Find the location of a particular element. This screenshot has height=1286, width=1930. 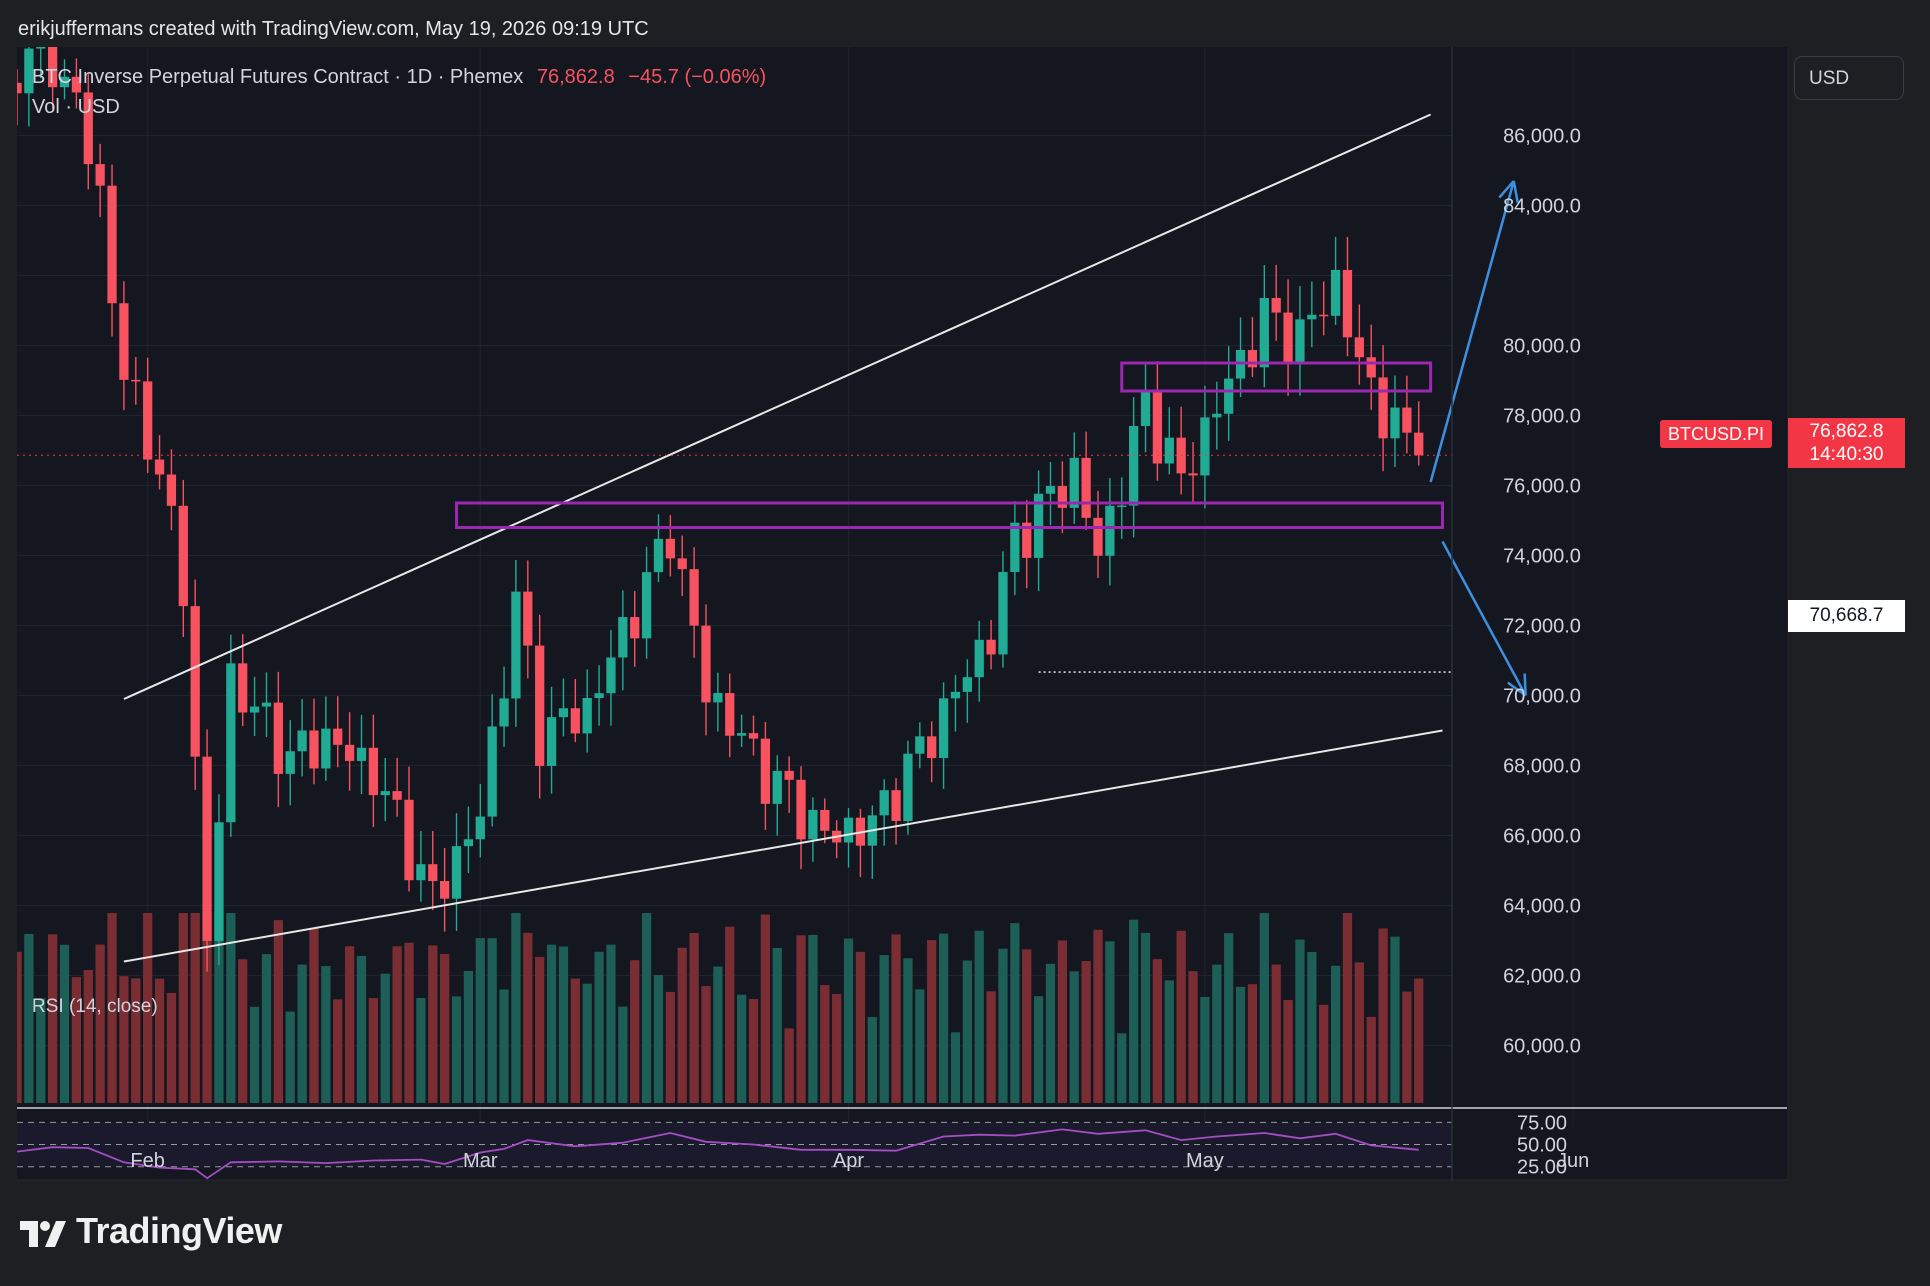

trend-line is located at coordinates (783, 846).